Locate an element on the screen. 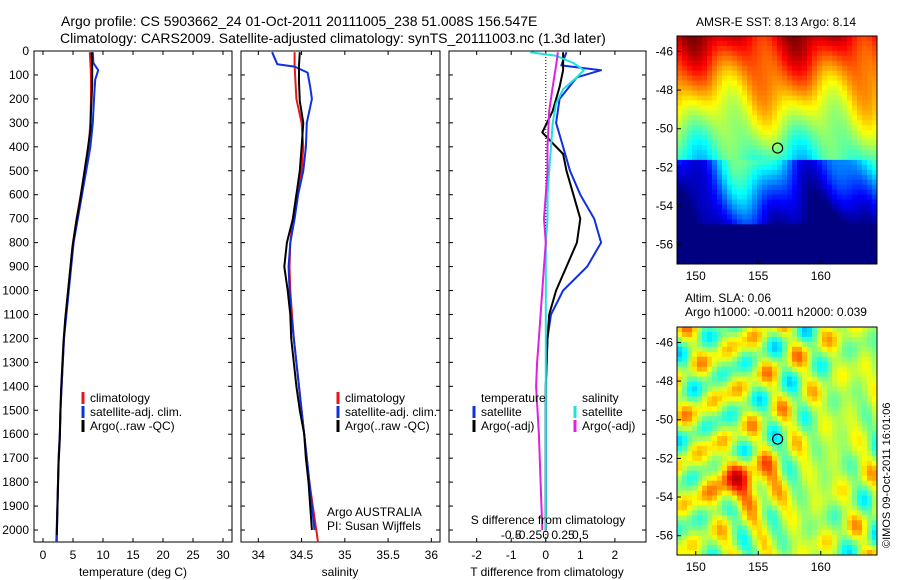  x-tick-label: 0 is located at coordinates (43, 555).